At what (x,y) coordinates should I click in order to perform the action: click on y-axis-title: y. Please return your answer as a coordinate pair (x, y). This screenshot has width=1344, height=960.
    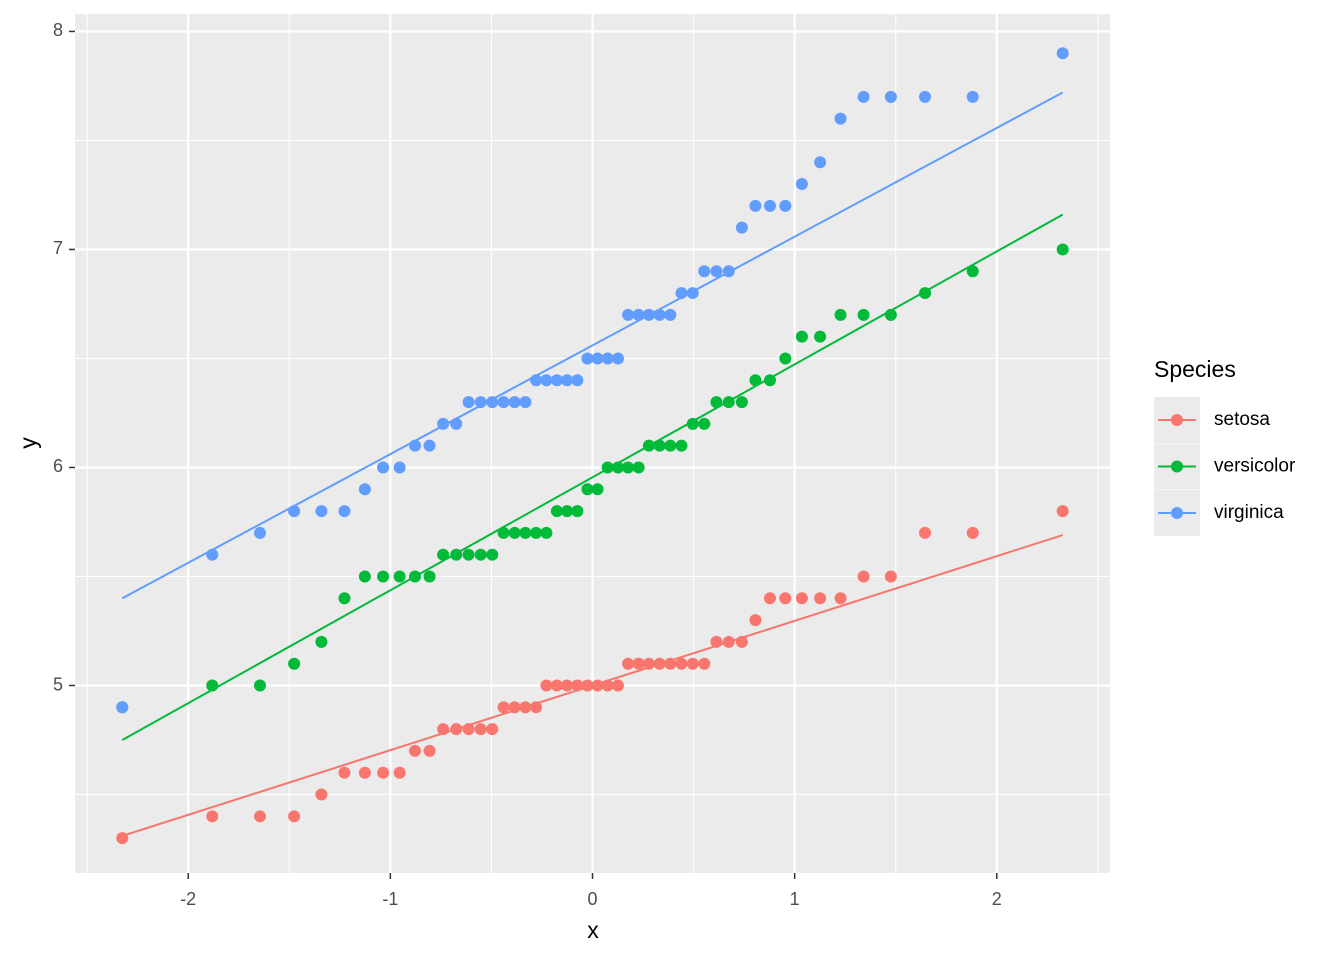
    Looking at the image, I should click on (28, 443).